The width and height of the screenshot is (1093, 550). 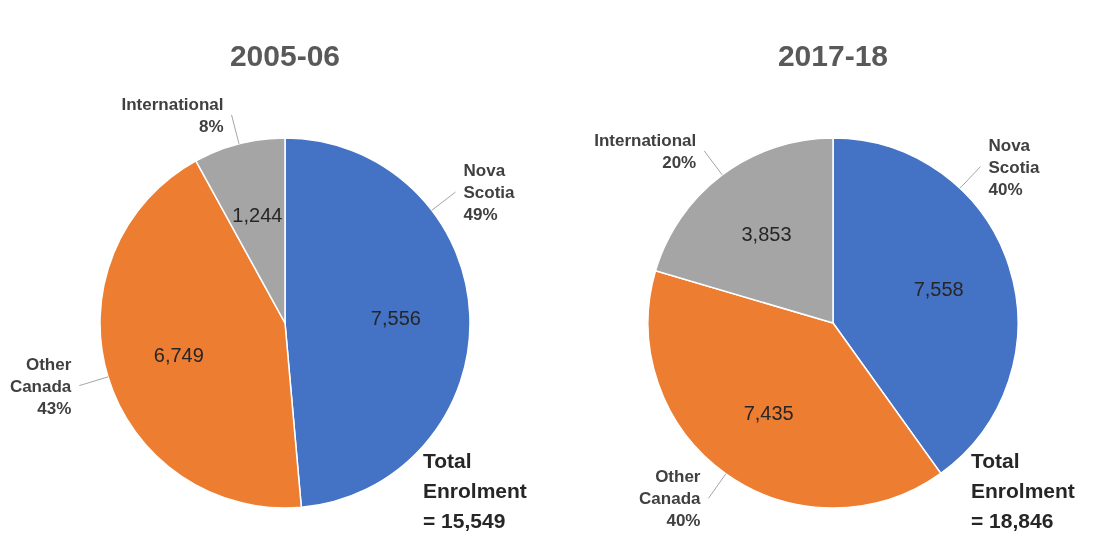 What do you see at coordinates (475, 490) in the screenshot?
I see `text: Total Enrolment = 15,549` at bounding box center [475, 490].